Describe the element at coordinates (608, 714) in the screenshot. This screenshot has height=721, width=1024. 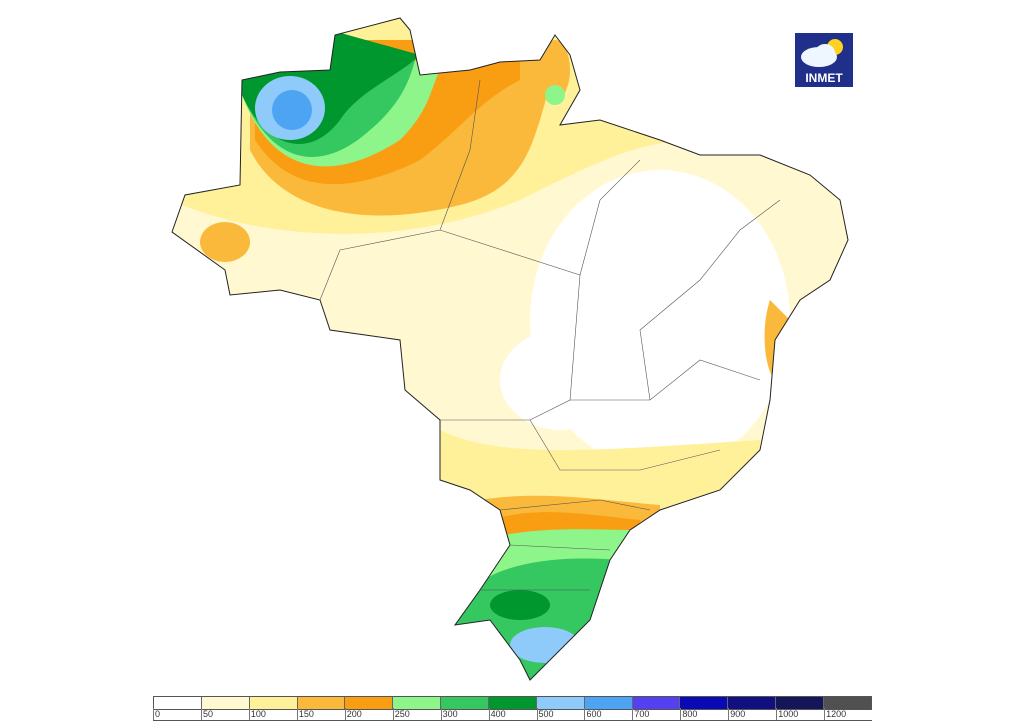
I see `legend-label: 600` at that location.